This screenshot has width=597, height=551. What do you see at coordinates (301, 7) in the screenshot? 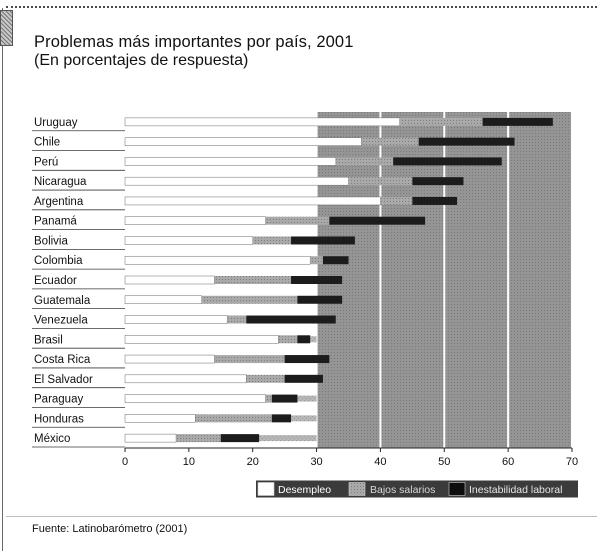
I see `top-dotted-rule` at bounding box center [301, 7].